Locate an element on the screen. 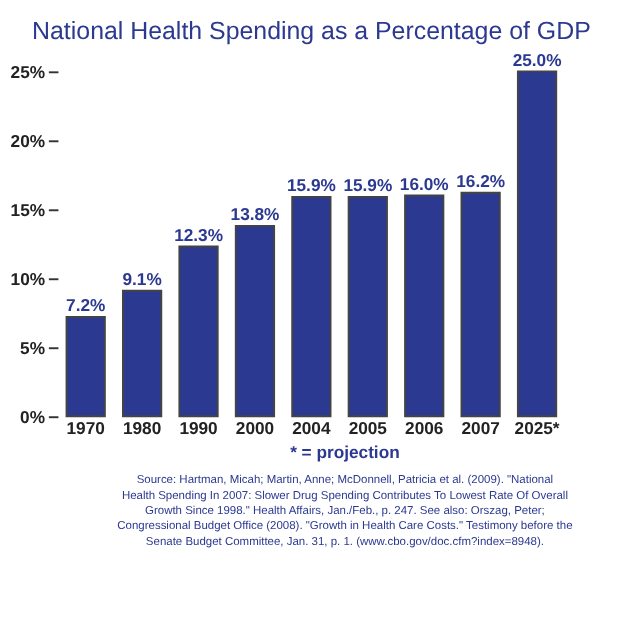 The width and height of the screenshot is (640, 640). x-tick-label: 2004 is located at coordinates (311, 428).